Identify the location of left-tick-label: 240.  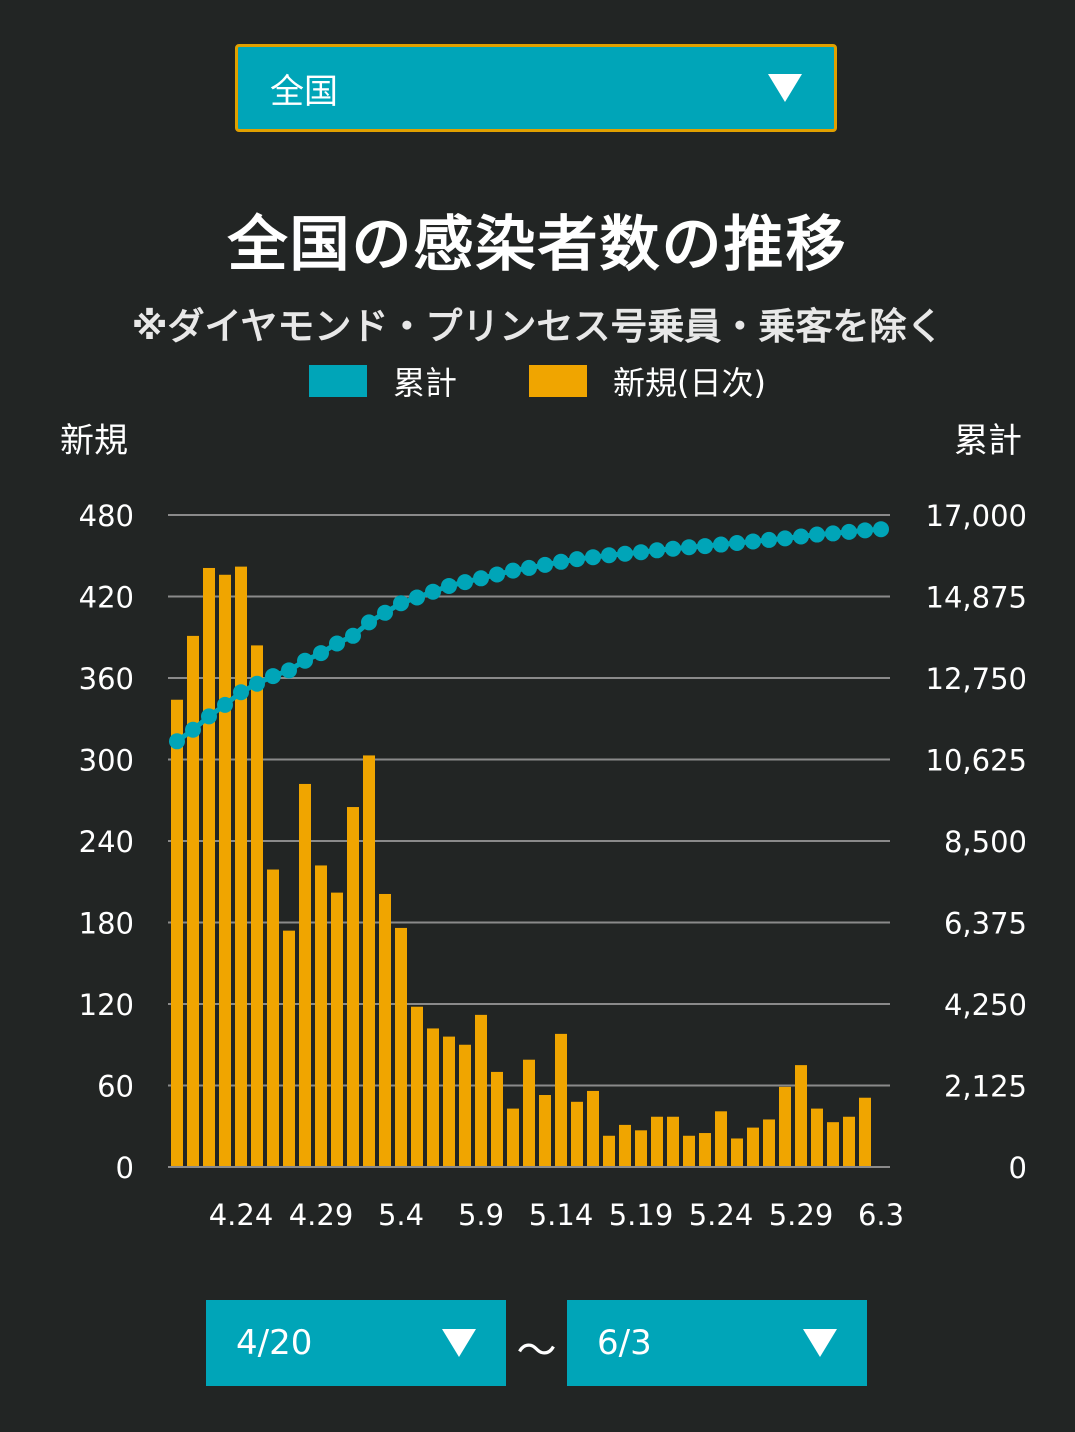
(106, 842).